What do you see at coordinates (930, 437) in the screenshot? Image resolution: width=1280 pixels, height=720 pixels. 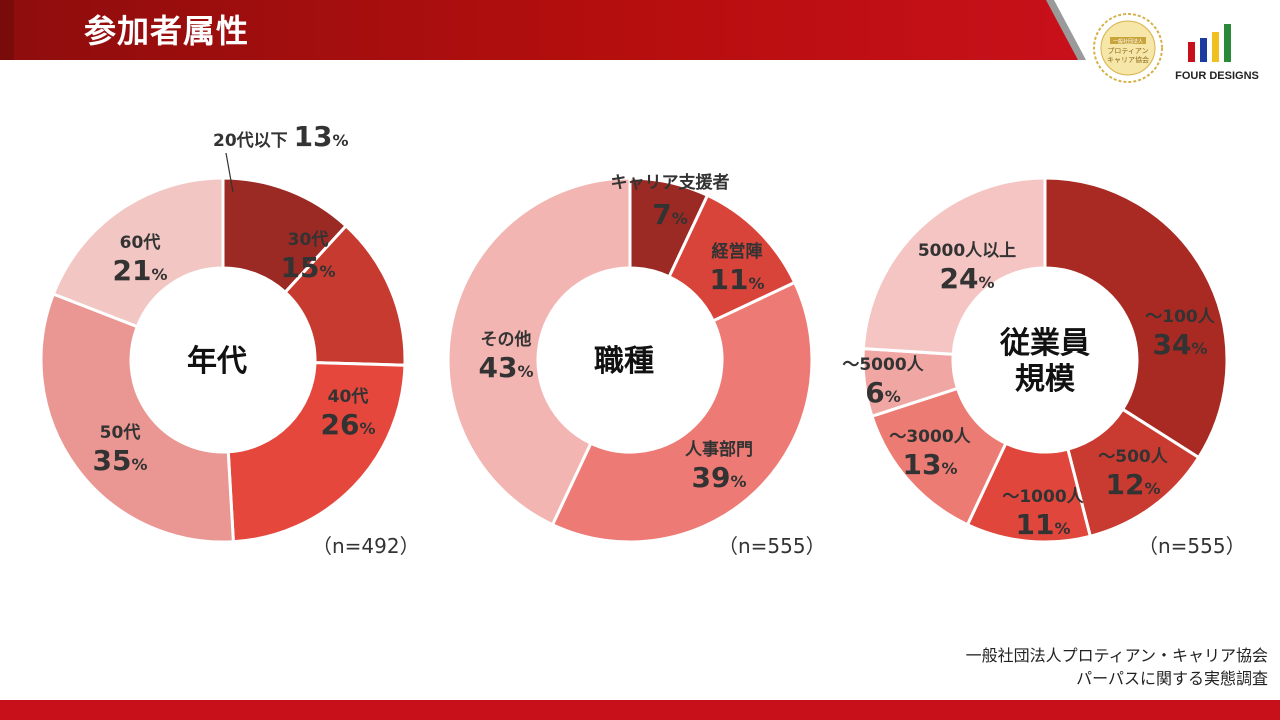 I see `slice-name-2-3: ～3000人` at bounding box center [930, 437].